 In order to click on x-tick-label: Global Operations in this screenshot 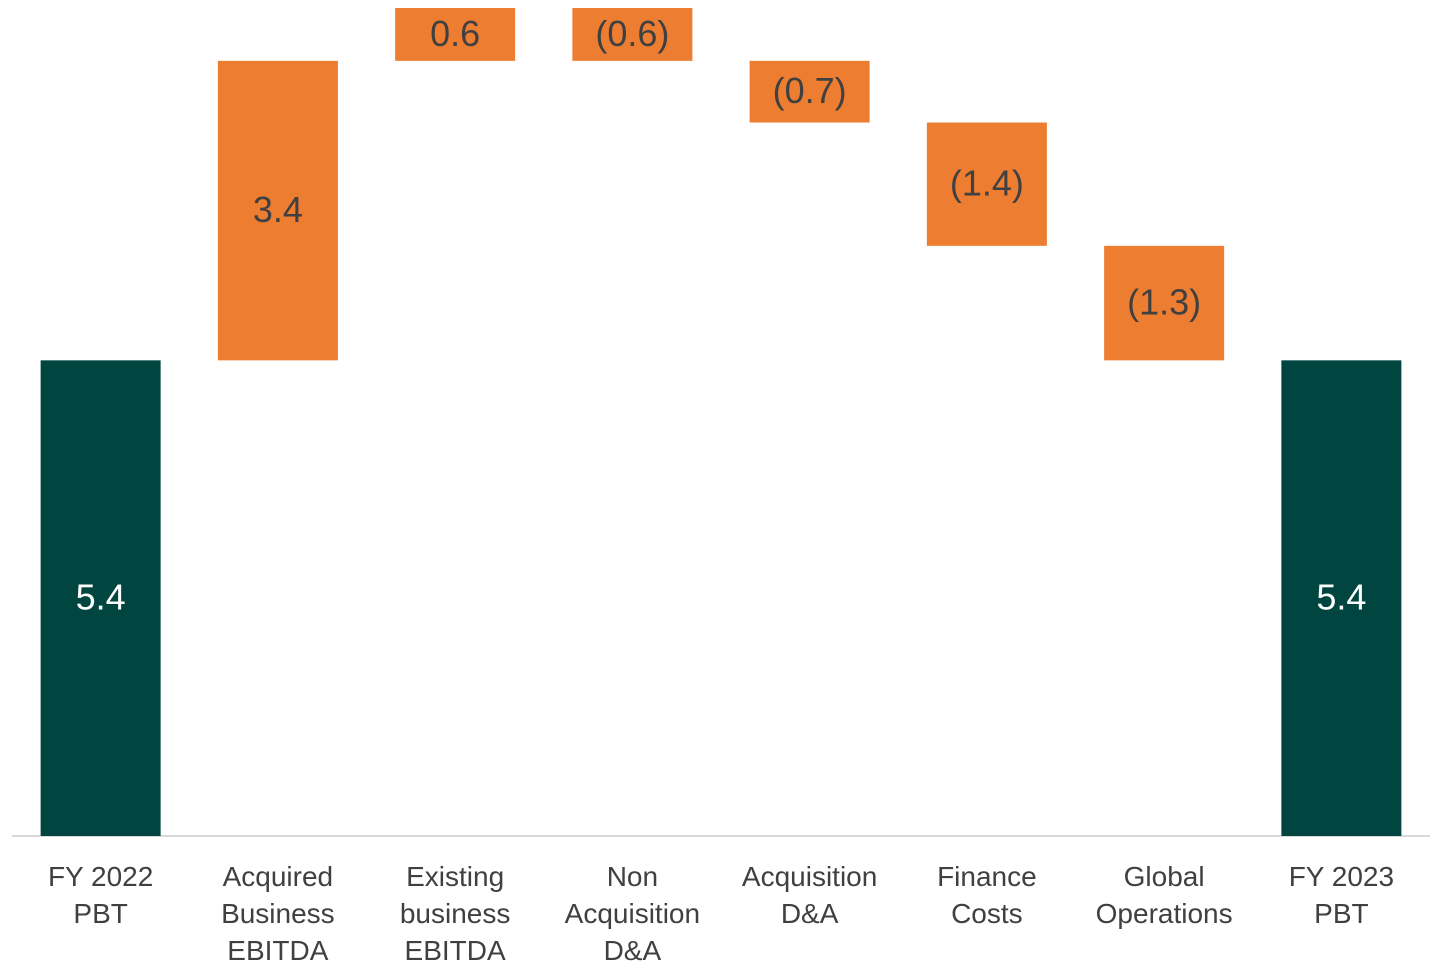, I will do `click(1164, 895)`.